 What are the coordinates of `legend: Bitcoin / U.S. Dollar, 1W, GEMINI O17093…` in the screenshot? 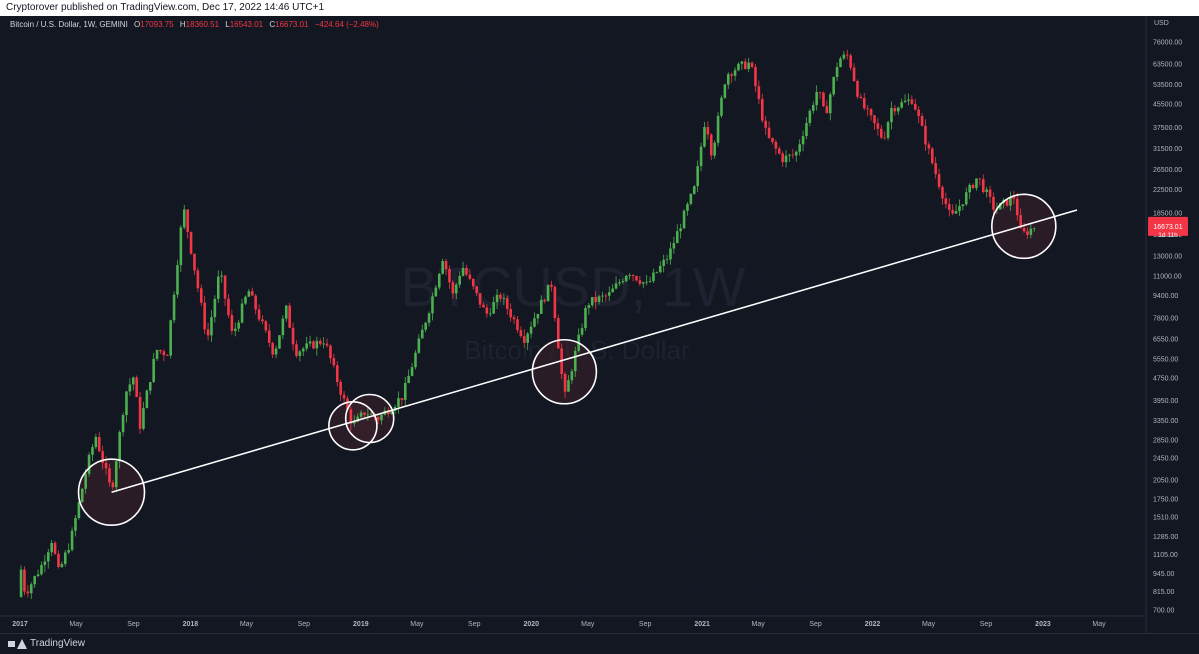 It's located at (194, 24).